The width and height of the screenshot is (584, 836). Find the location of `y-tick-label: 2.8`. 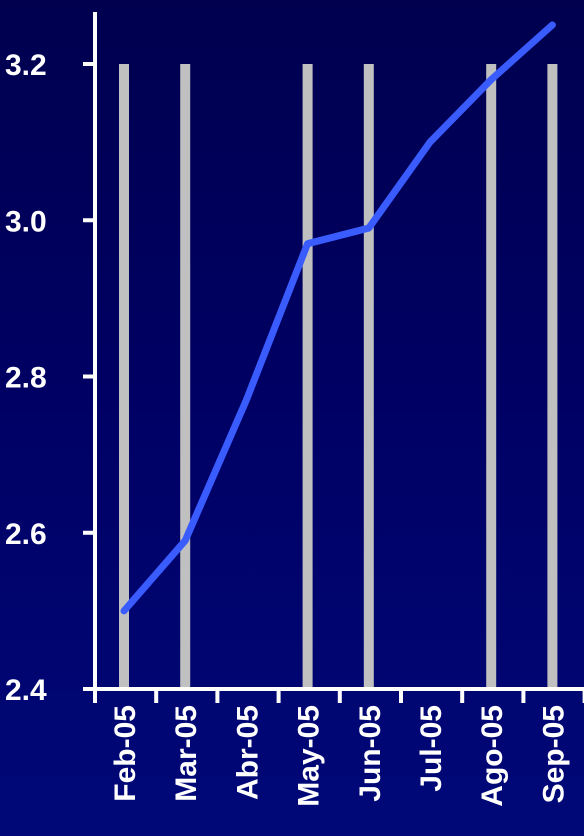

y-tick-label: 2.8 is located at coordinates (26, 378).